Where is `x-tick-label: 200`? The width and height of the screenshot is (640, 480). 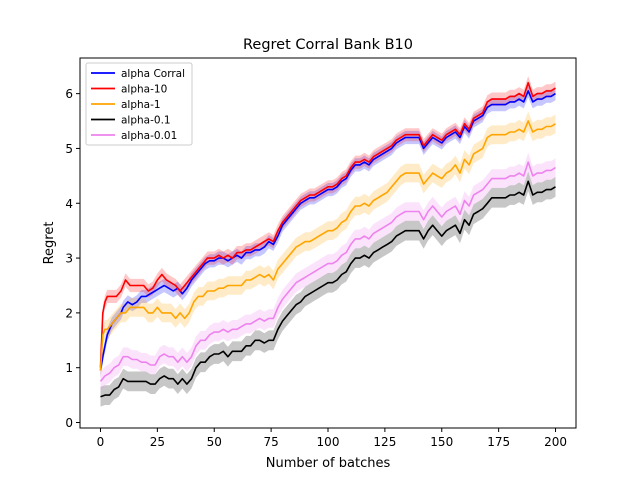 x-tick-label: 200 is located at coordinates (555, 442).